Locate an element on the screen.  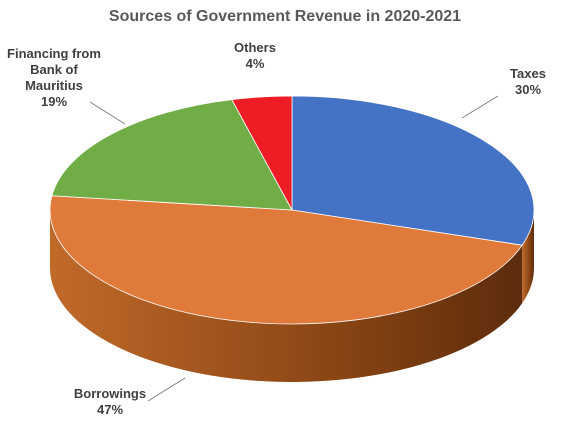
pie-slice-financing-from-bank-of-mauritius is located at coordinates (172, 155).